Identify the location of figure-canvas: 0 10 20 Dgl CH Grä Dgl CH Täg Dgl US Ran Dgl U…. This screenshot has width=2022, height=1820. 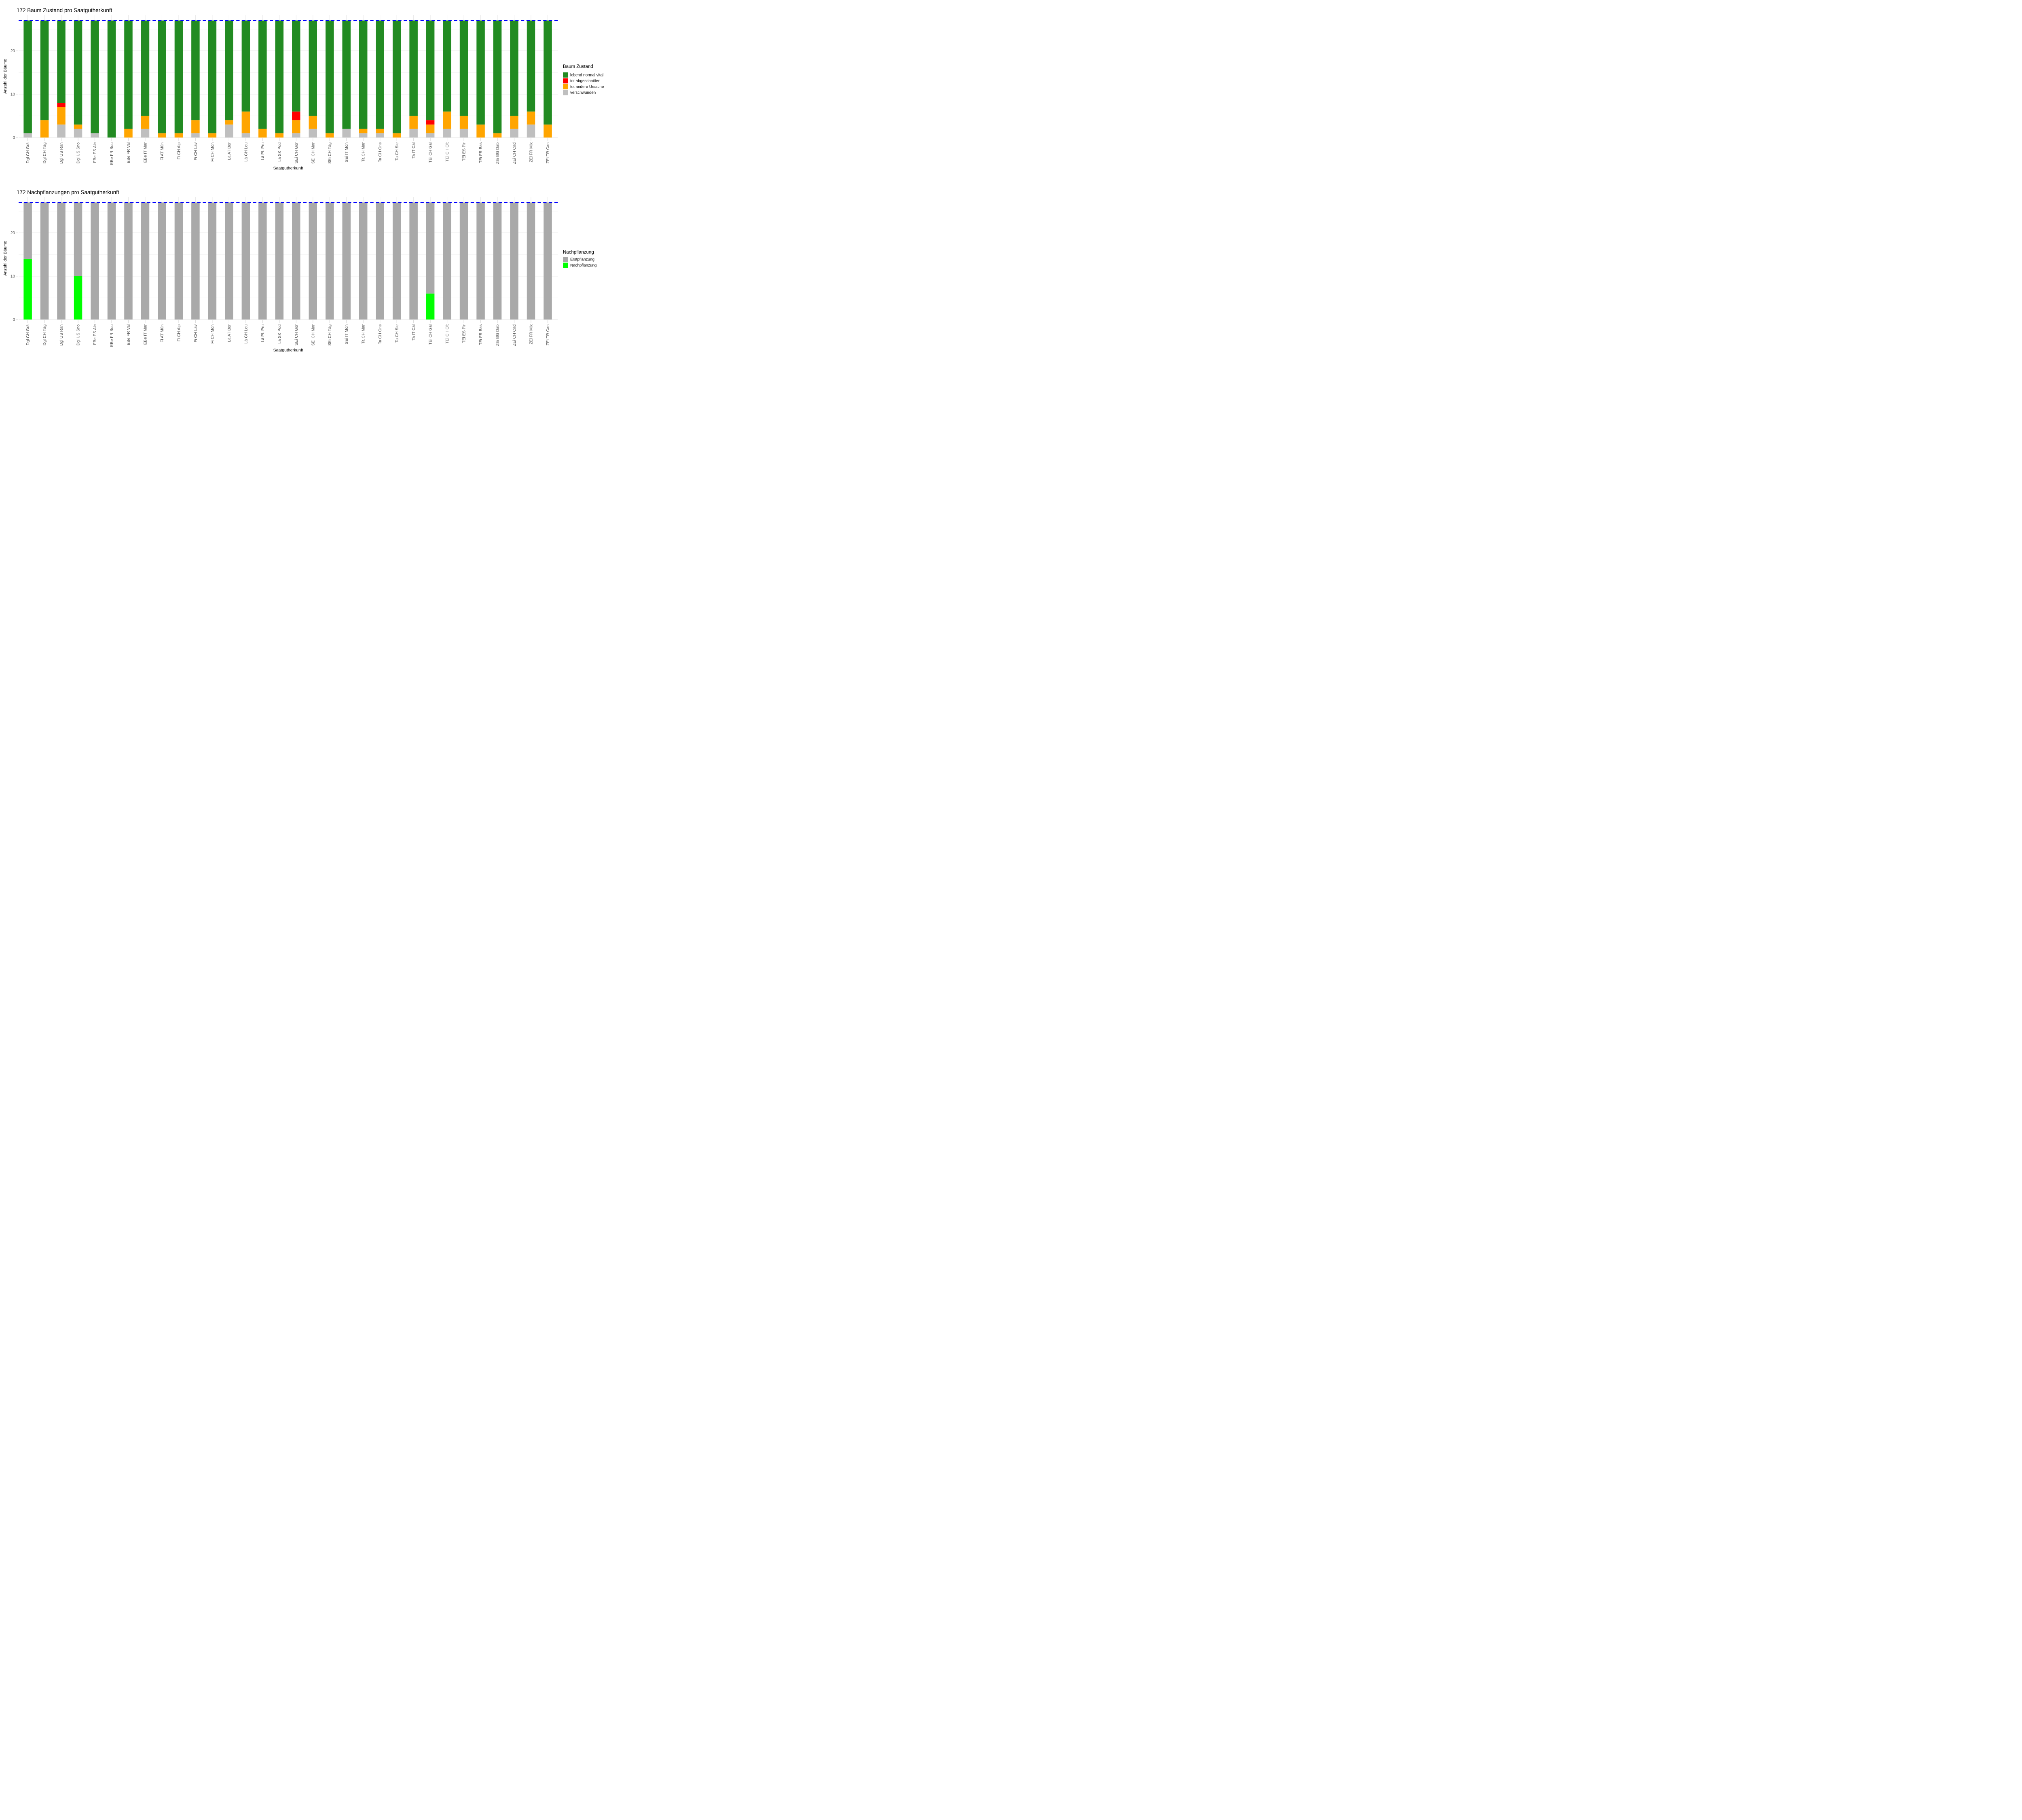
(303, 182).